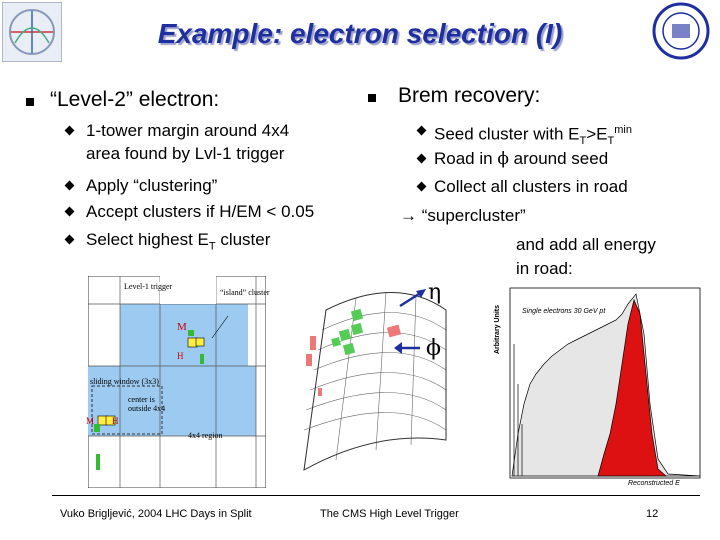 The width and height of the screenshot is (720, 540). I want to click on calorimeter-svg, so click(375, 381).